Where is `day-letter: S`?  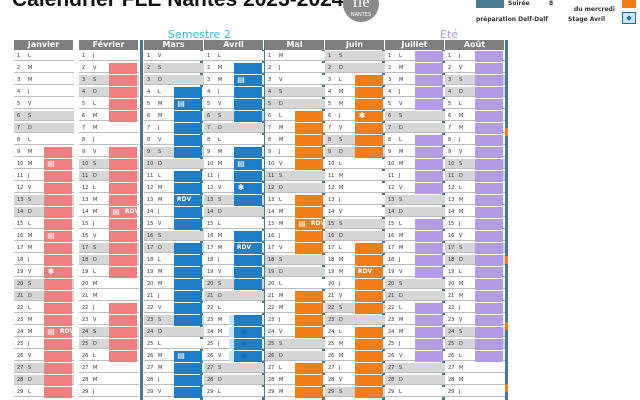 day-letter: S is located at coordinates (162, 68).